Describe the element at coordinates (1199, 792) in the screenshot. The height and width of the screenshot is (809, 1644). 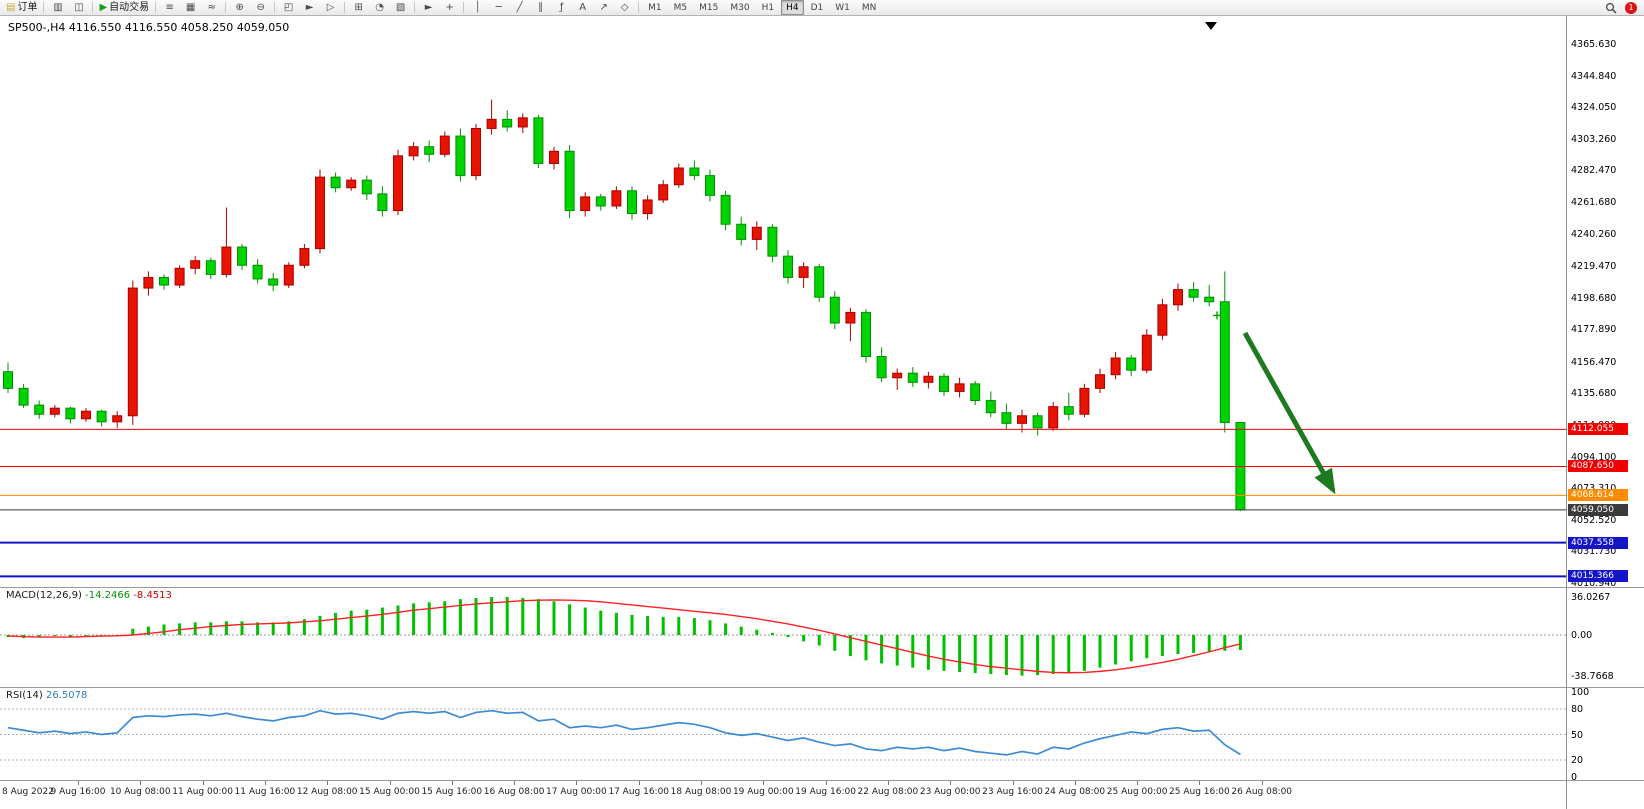
I see `time-axis-label: 25 Aug 16:00` at that location.